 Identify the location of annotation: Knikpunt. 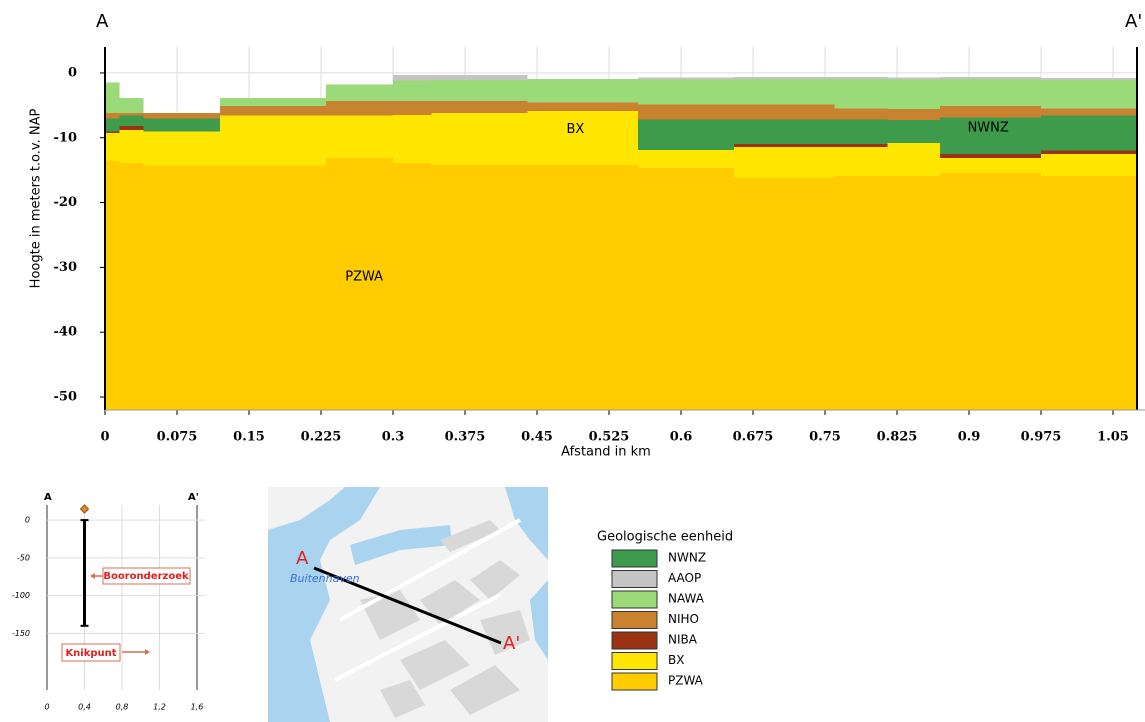
(90, 653).